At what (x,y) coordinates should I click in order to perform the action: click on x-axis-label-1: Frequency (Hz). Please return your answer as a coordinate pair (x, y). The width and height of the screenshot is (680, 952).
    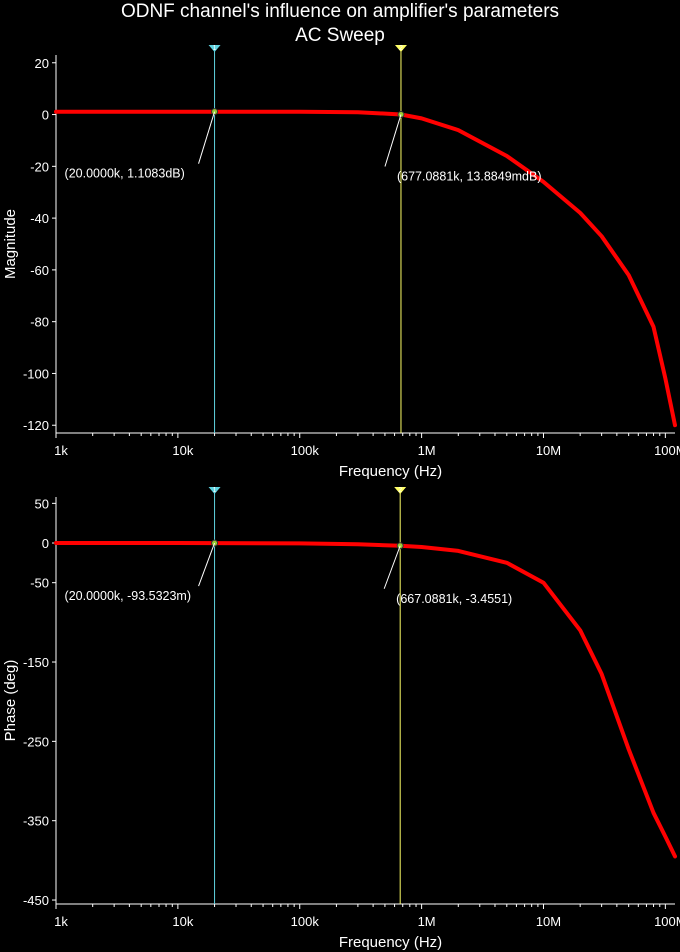
    Looking at the image, I should click on (390, 942).